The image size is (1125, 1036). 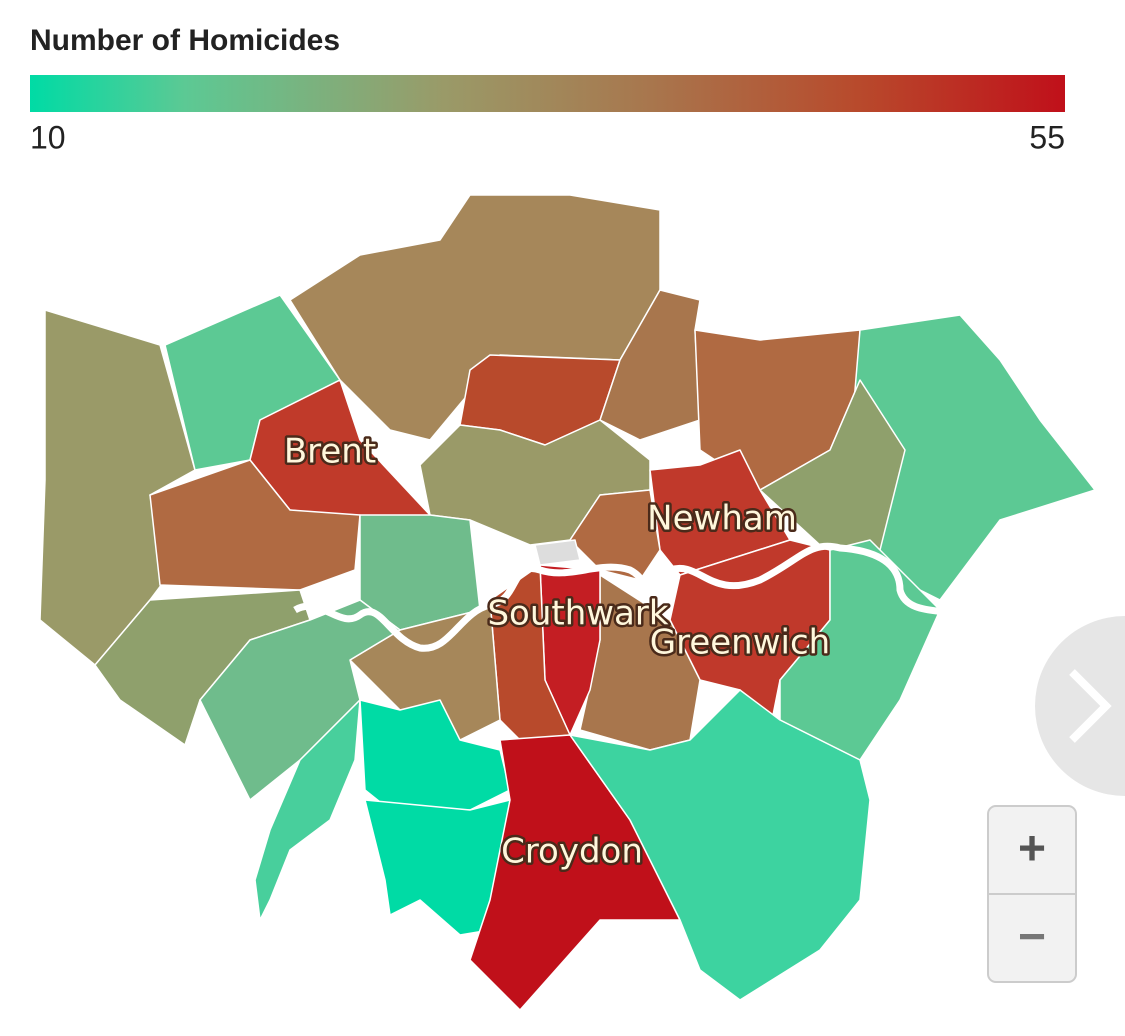 I want to click on legend-title: Number of Homicides, so click(x=185, y=40).